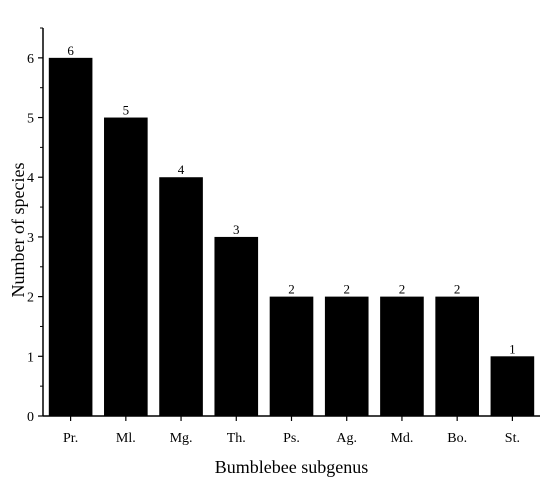 This screenshot has height=485, width=550. Describe the element at coordinates (126, 110) in the screenshot. I see `data-label: 5` at that location.